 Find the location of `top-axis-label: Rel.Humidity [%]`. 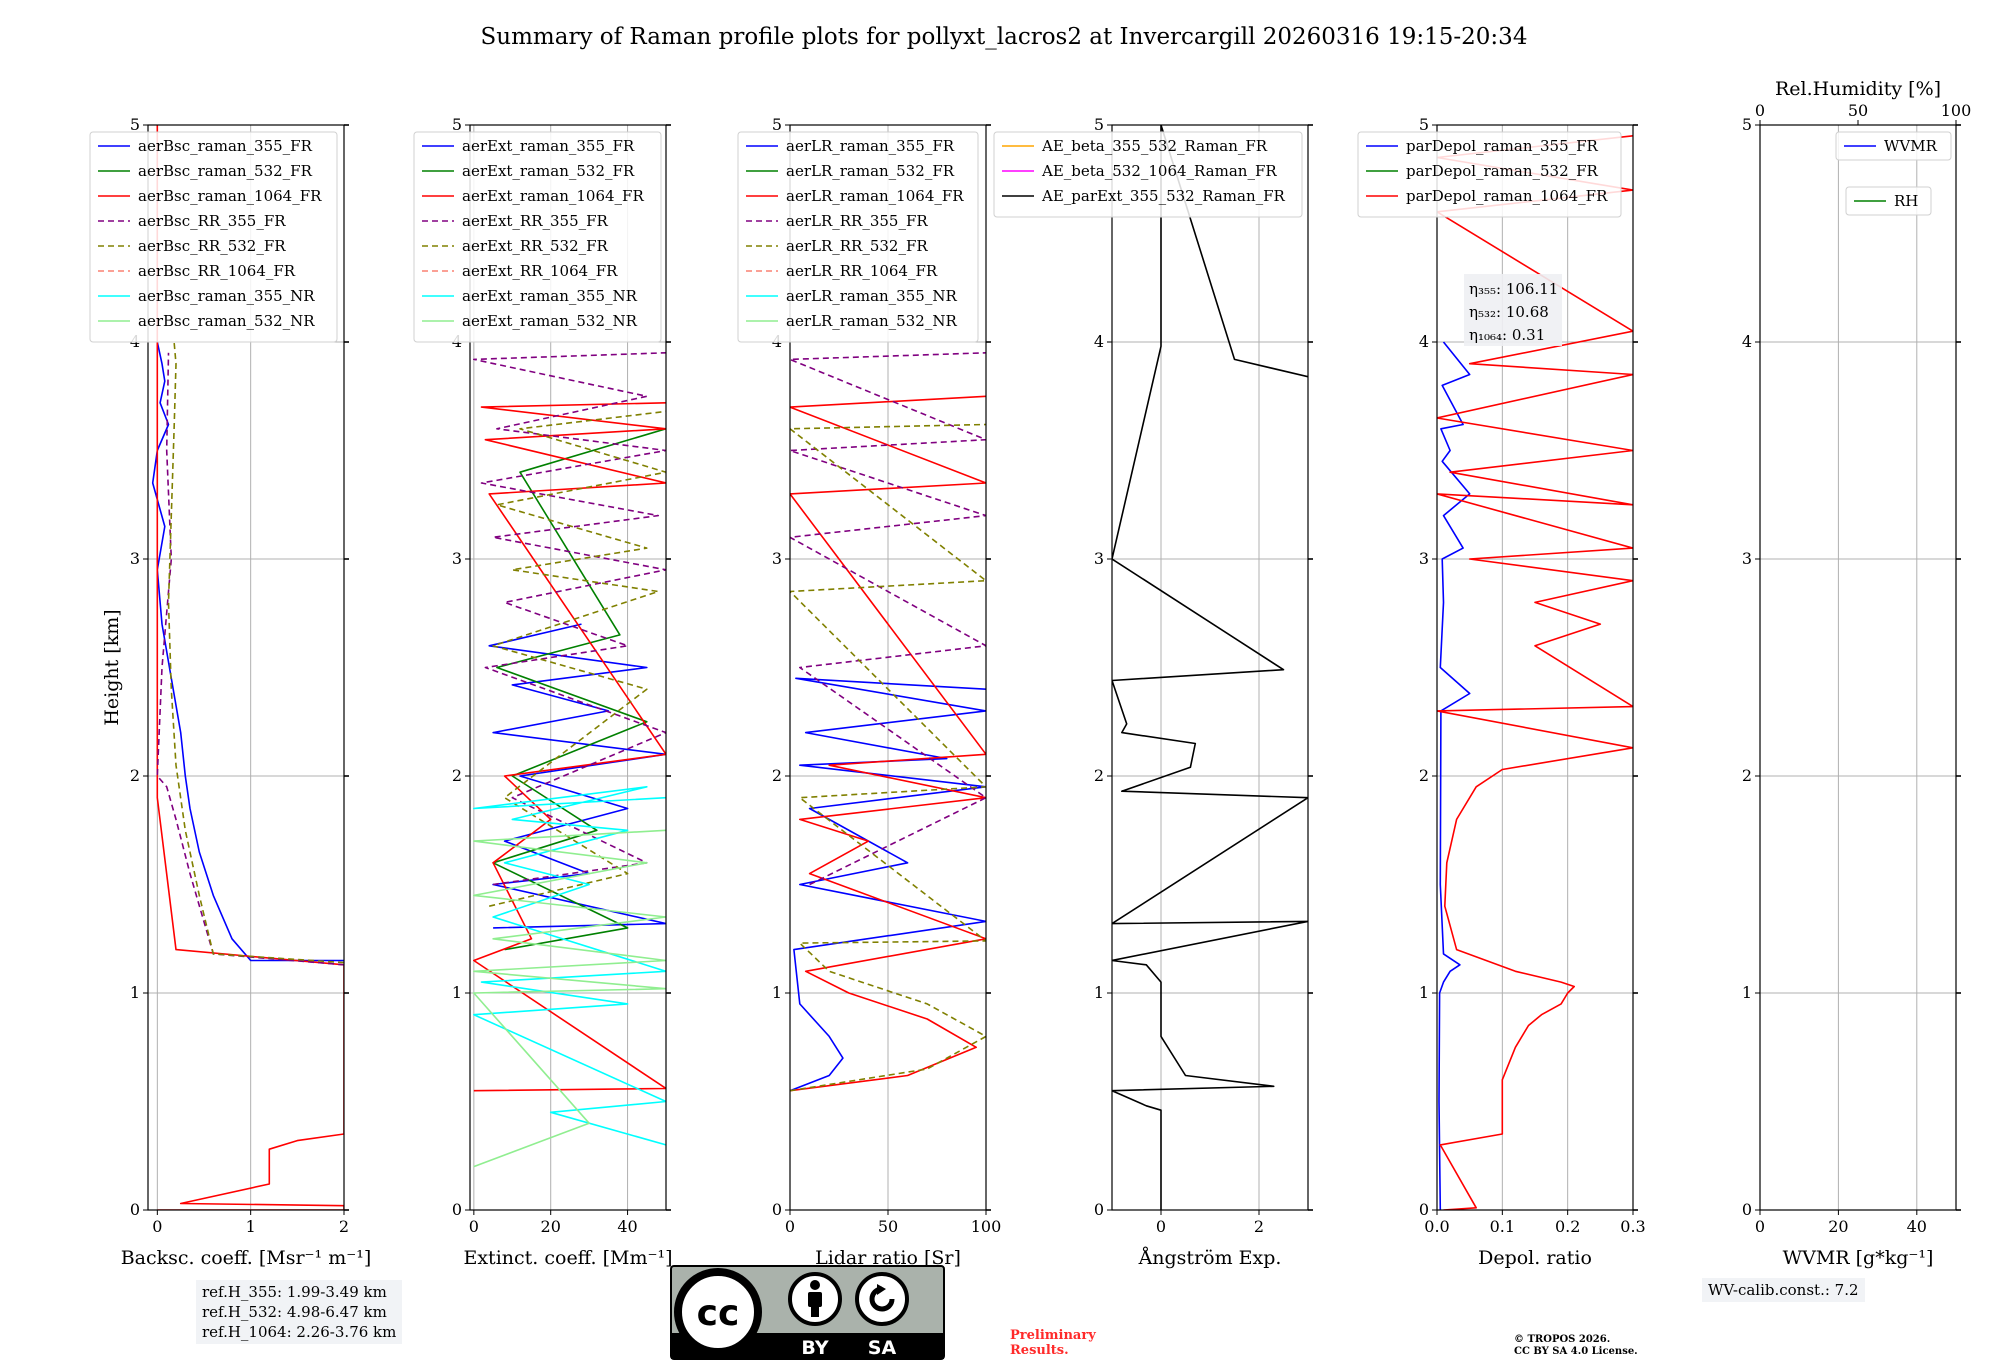

top-axis-label: Rel.Humidity [%] is located at coordinates (1858, 89).